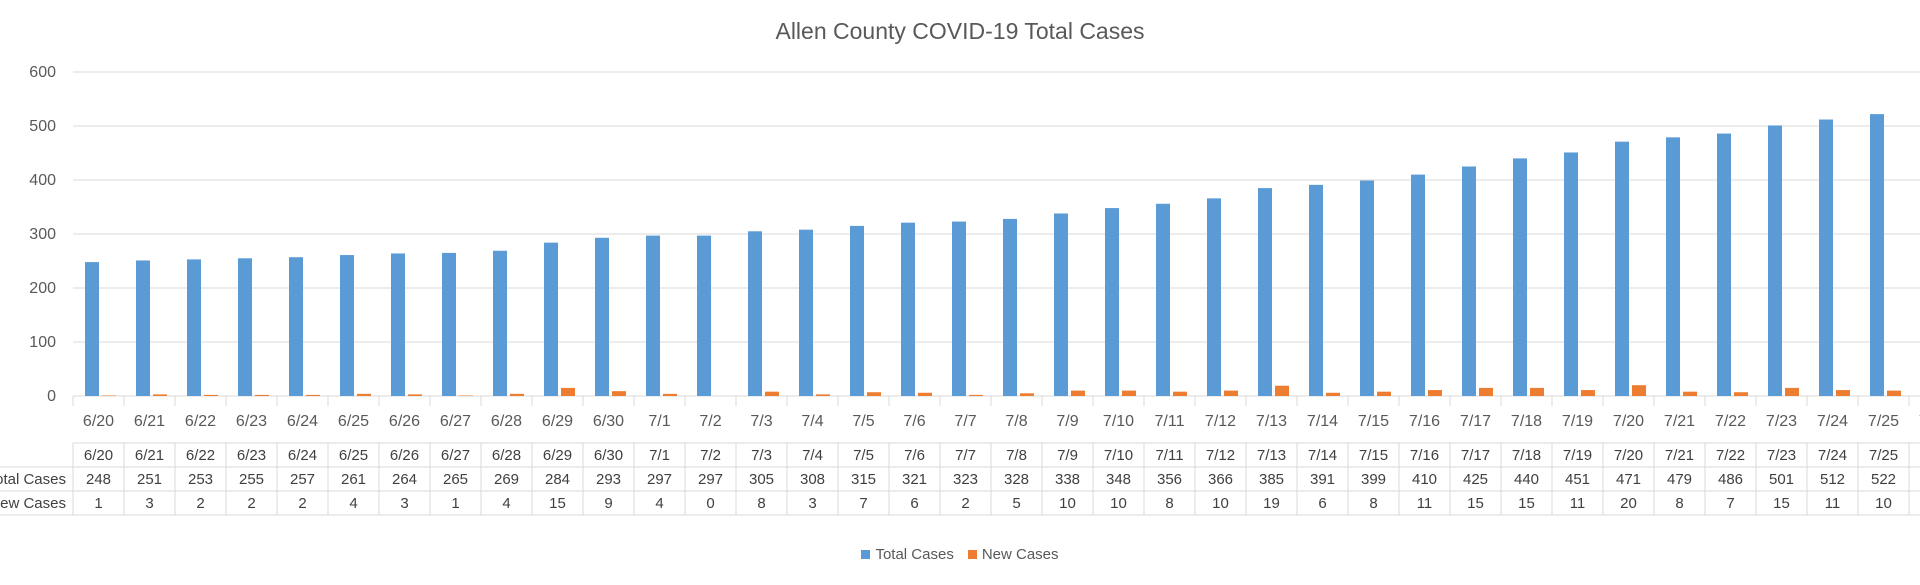  What do you see at coordinates (1628, 479) in the screenshot?
I see `table-cell-total: 471` at bounding box center [1628, 479].